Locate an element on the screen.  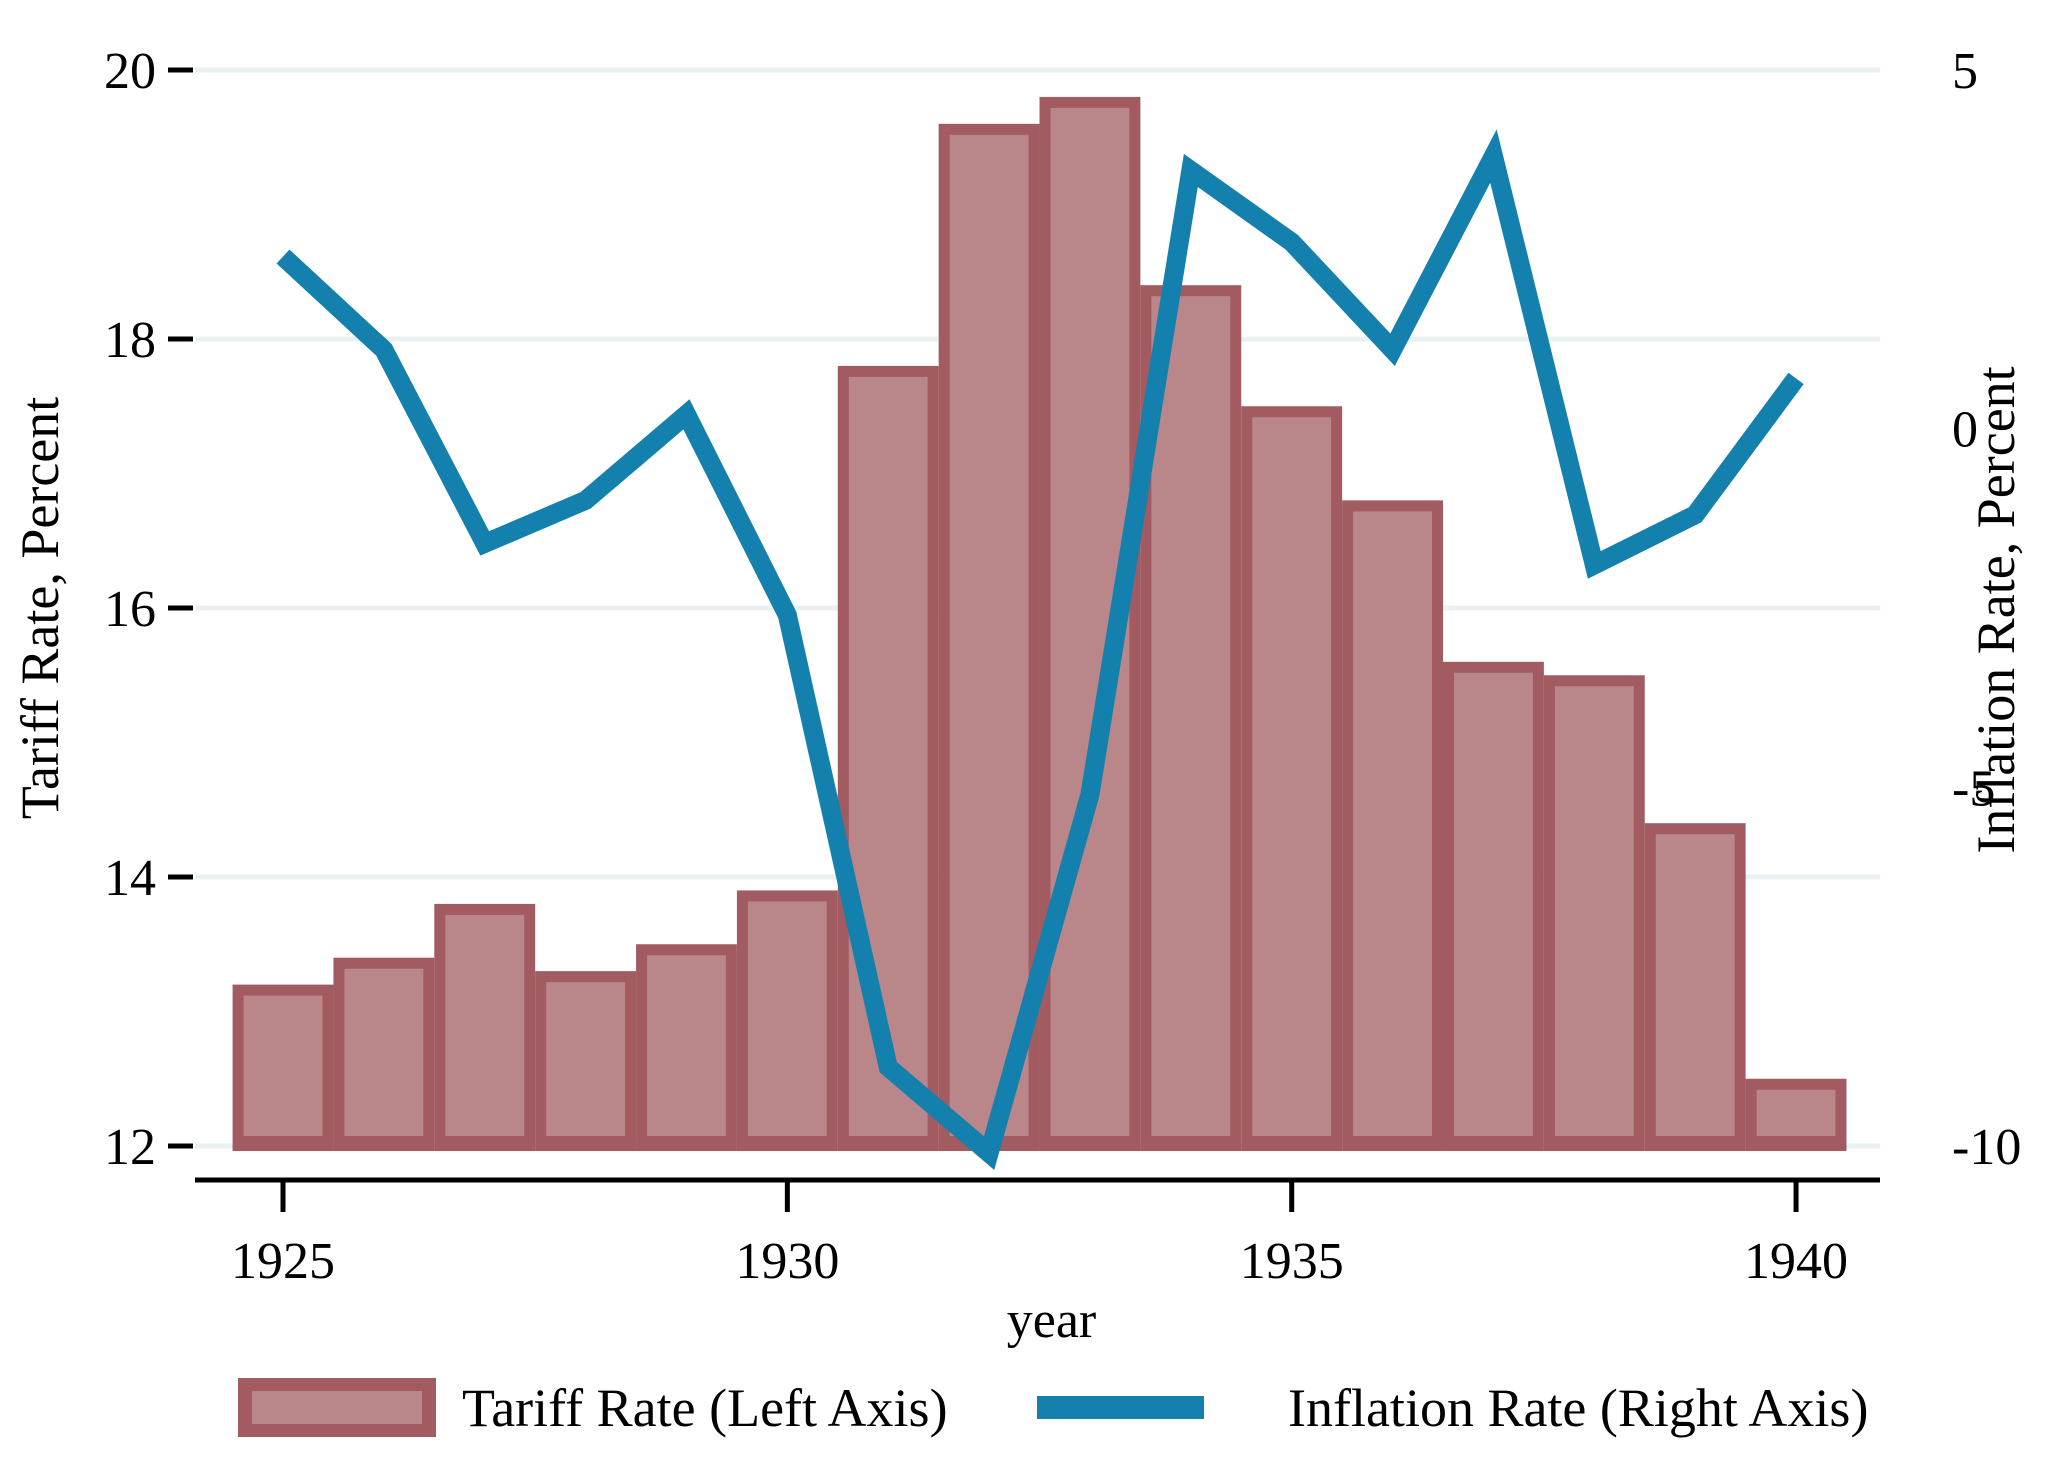
right-axis-tick-label: -5 is located at coordinates (1973, 788).